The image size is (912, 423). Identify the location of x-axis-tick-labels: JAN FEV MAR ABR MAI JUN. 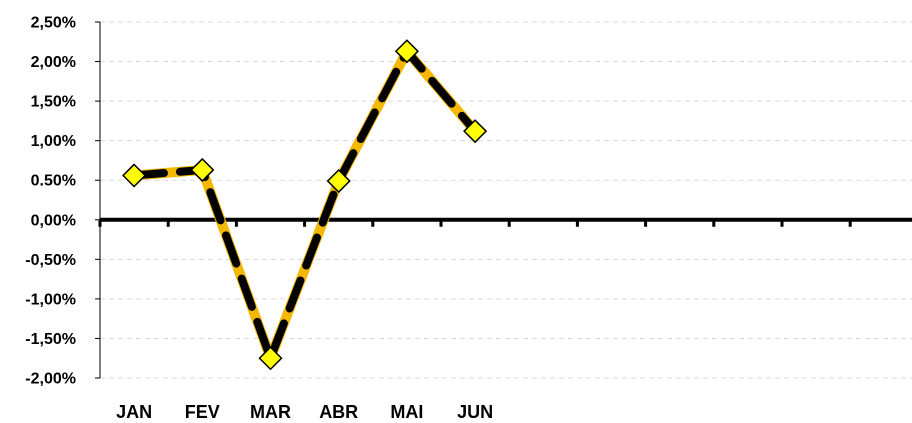
(304, 412).